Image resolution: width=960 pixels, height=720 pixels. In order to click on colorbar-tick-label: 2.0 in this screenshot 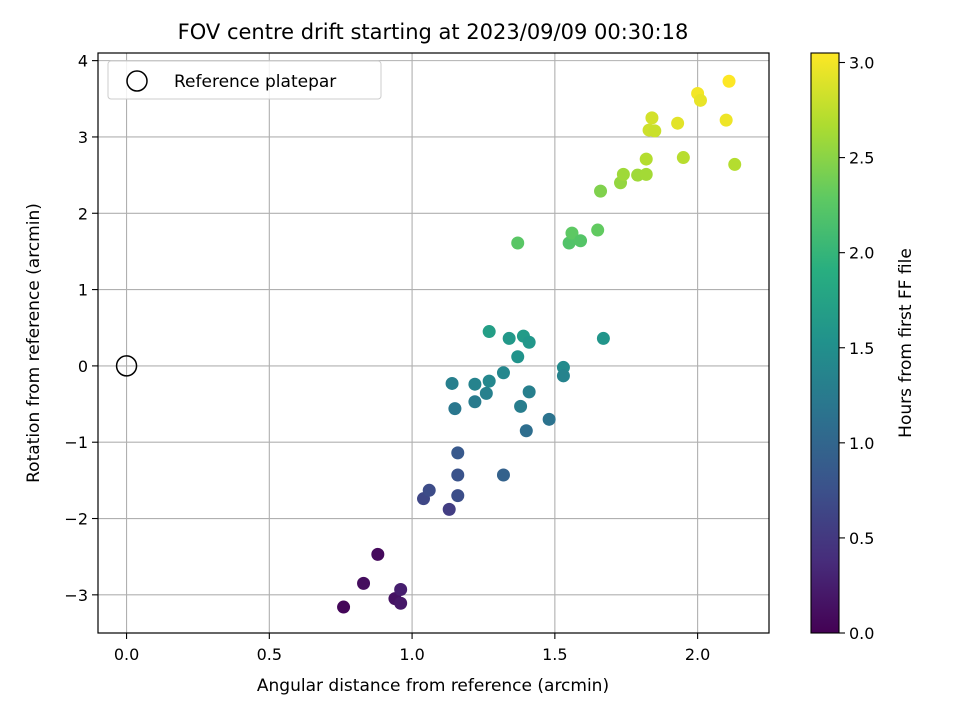, I will do `click(861, 253)`.